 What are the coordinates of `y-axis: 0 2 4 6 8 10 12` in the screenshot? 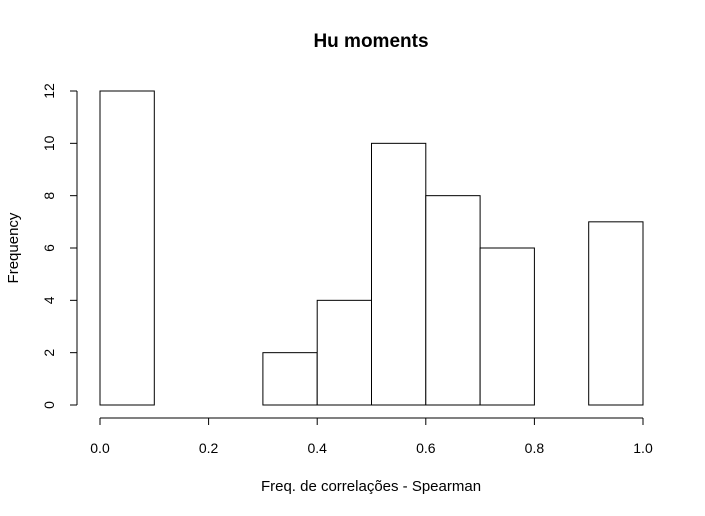 It's located at (59, 246).